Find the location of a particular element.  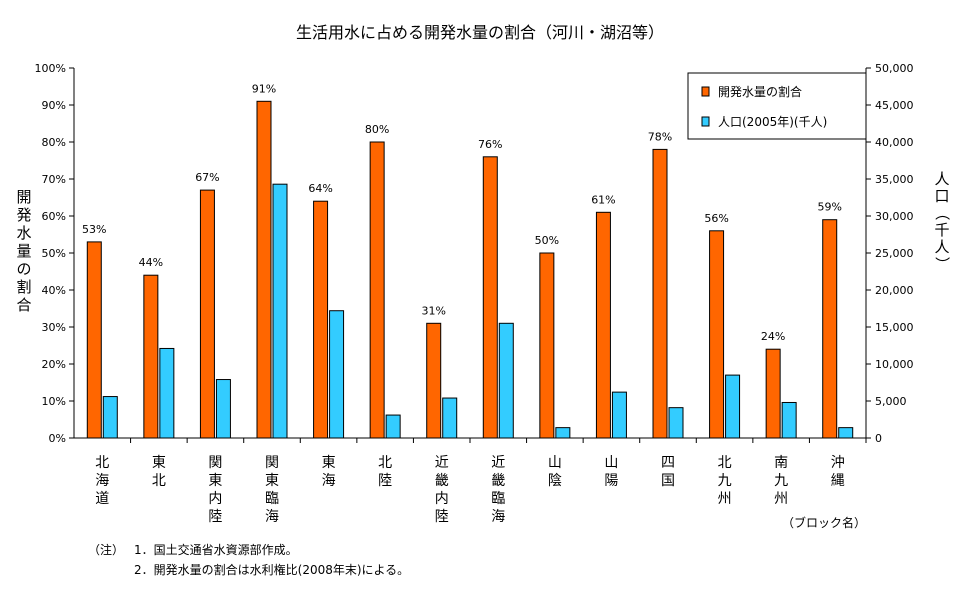

left-tick-label: 50% is located at coordinates (54, 253).